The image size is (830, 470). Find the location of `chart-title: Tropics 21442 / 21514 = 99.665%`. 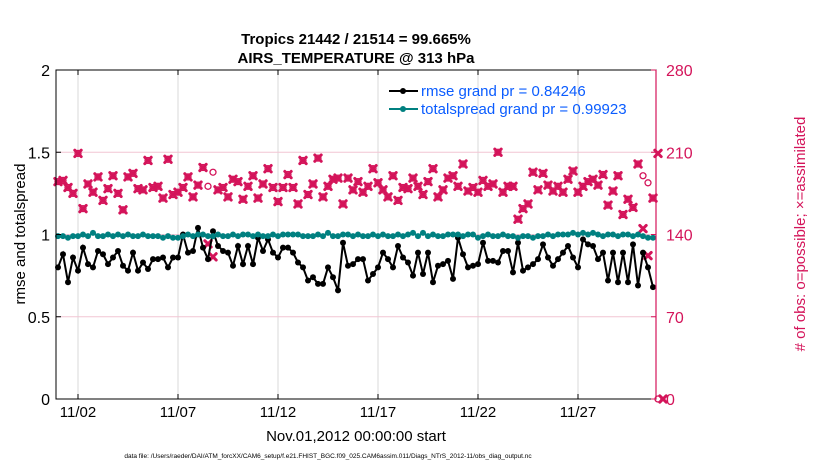

chart-title: Tropics 21442 / 21514 = 99.665% is located at coordinates (356, 39).